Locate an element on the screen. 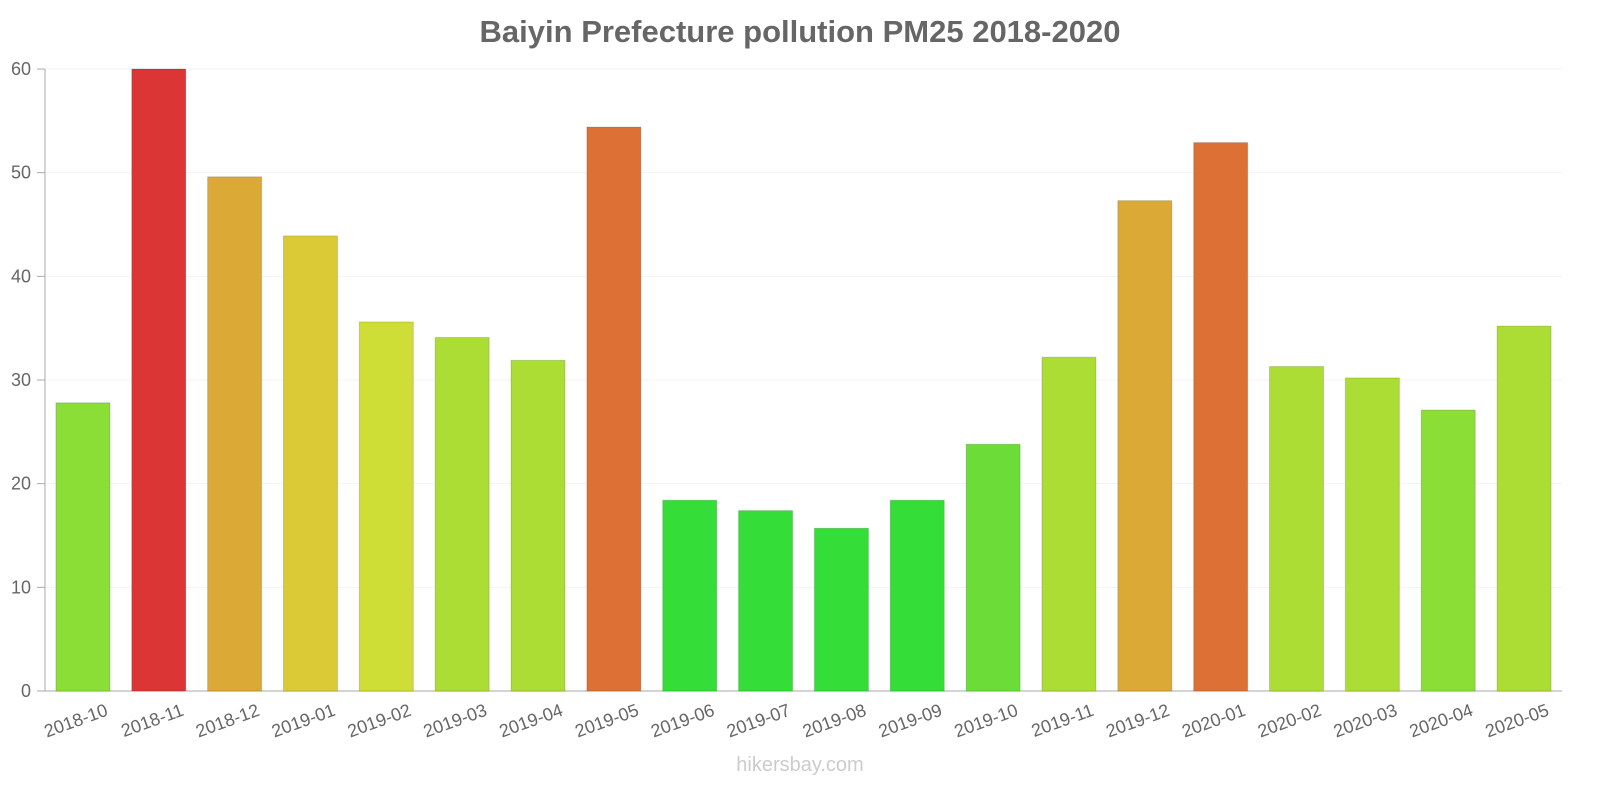 This screenshot has width=1600, height=800. x-tick-label: 2020-05 is located at coordinates (1517, 720).